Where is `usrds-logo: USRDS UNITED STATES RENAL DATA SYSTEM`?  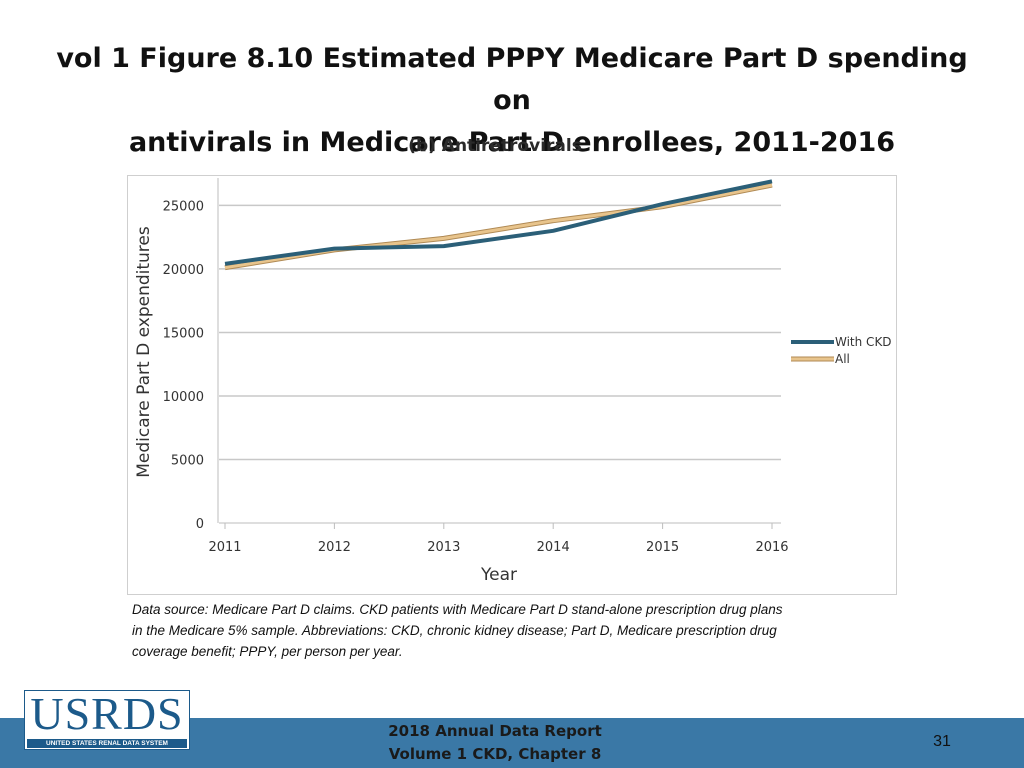 usrds-logo: USRDS UNITED STATES RENAL DATA SYSTEM is located at coordinates (107, 720).